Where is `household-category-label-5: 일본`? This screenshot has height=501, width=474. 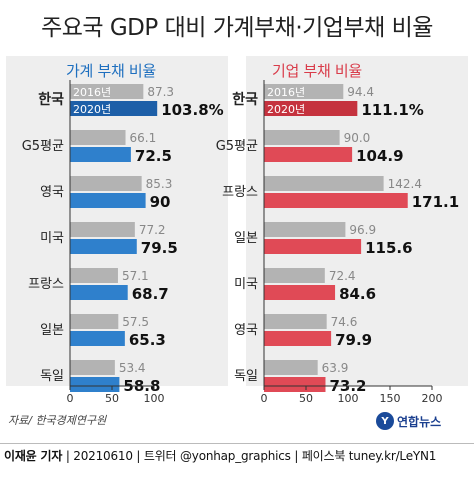
household-category-label-5: 일본 is located at coordinates (52, 330).